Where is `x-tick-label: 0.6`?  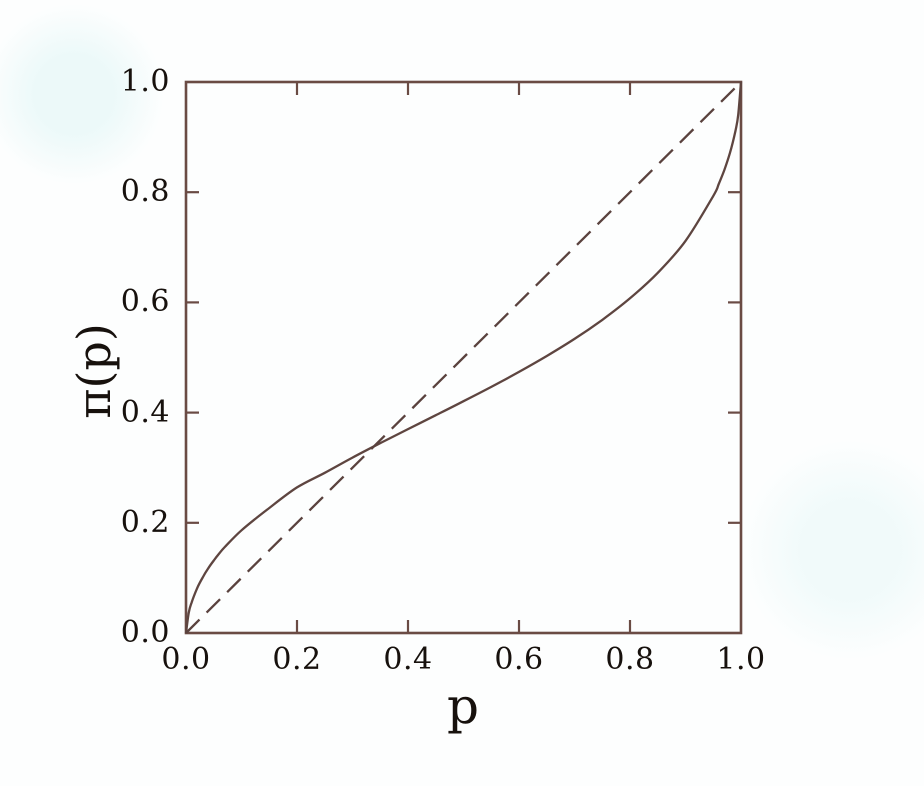 x-tick-label: 0.6 is located at coordinates (519, 659).